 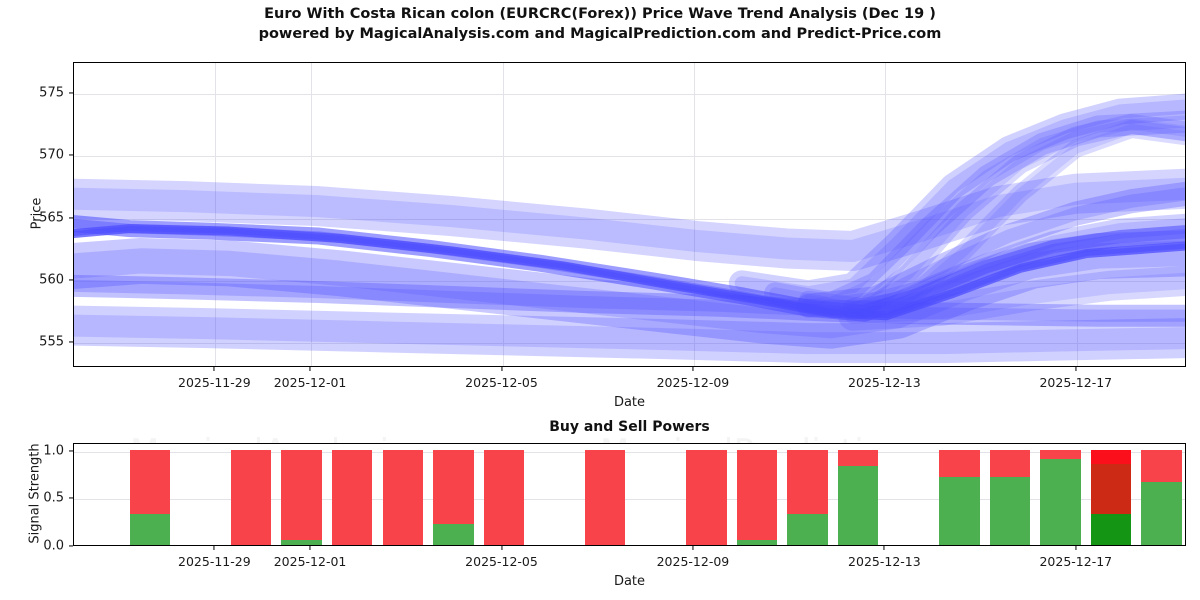 What do you see at coordinates (629, 581) in the screenshot?
I see `buy-sell-powers-x-axis-label: Date` at bounding box center [629, 581].